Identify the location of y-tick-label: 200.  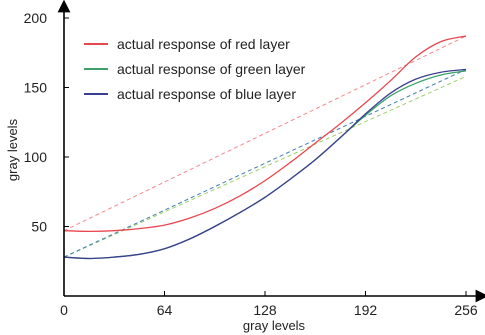
(36, 18).